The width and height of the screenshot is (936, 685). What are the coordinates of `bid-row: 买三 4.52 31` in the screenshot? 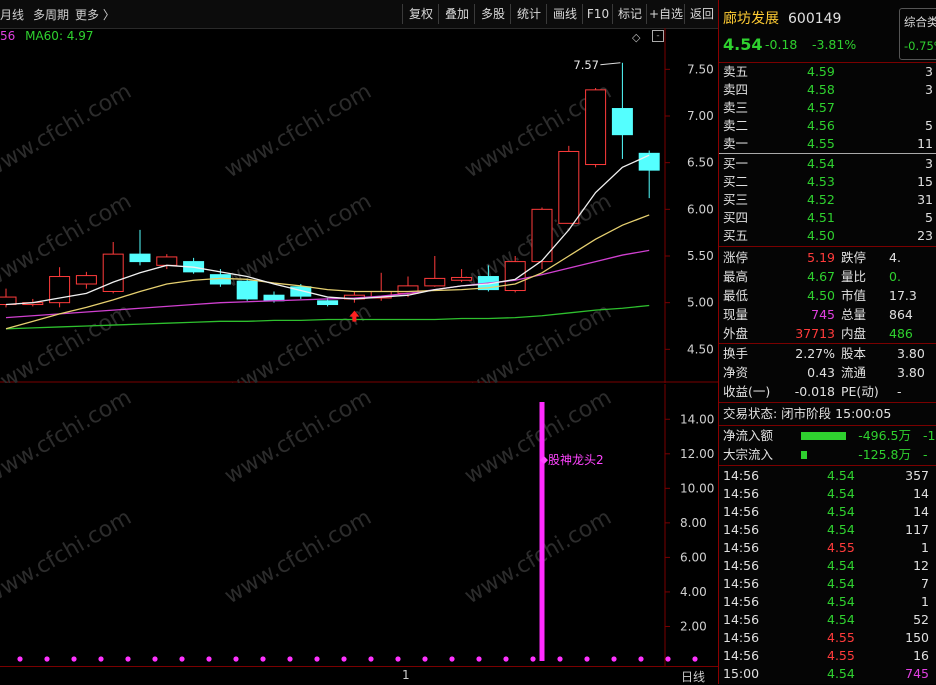 It's located at (827, 200).